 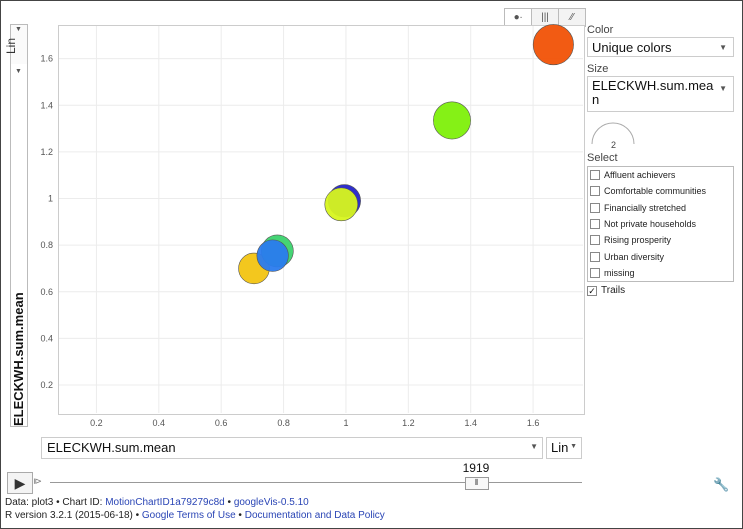 What do you see at coordinates (46, 385) in the screenshot?
I see `y-tick-label: 0.2` at bounding box center [46, 385].